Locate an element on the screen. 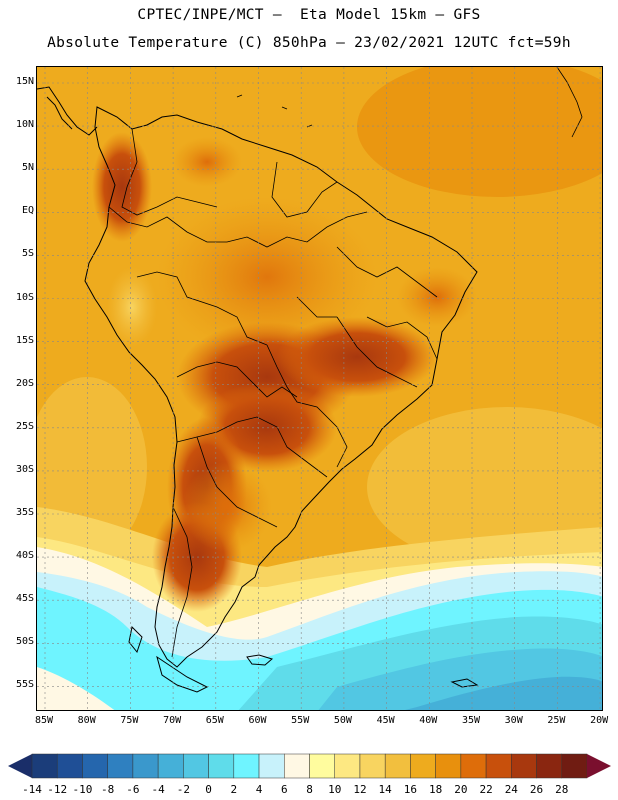  colorbar-label: -8 is located at coordinates (108, 789).